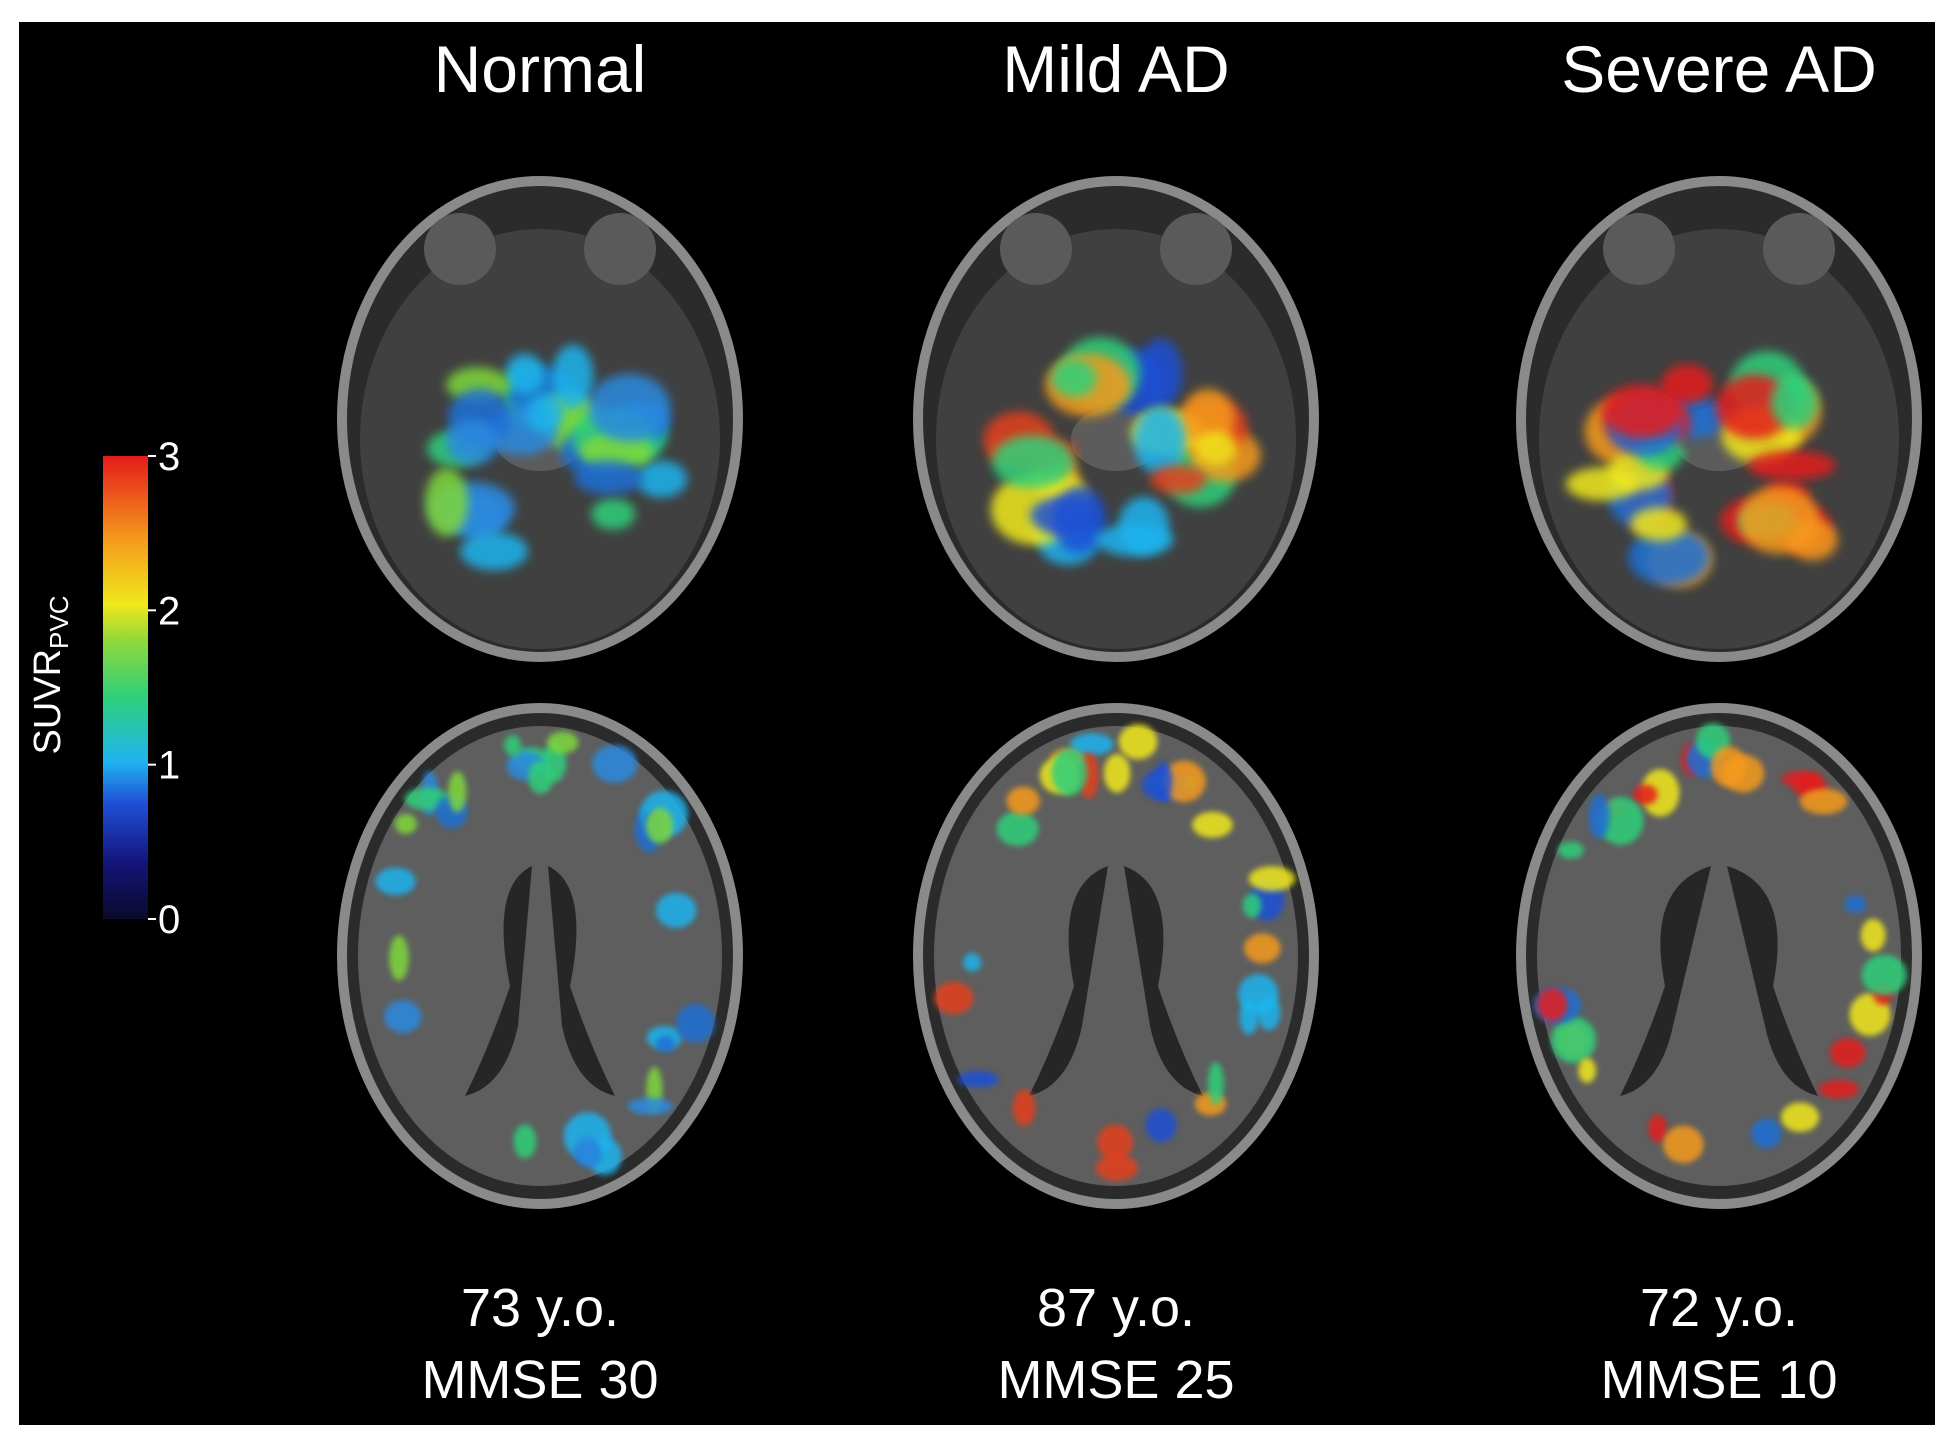 This screenshot has width=1955, height=1445. I want to click on age-label: 73 y.o., so click(540, 1308).